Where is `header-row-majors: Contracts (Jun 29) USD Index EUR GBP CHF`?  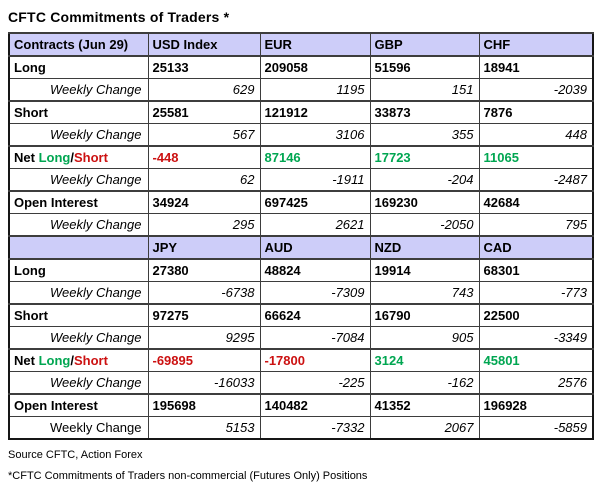
header-row-majors: Contracts (Jun 29) USD Index EUR GBP CHF is located at coordinates (301, 44).